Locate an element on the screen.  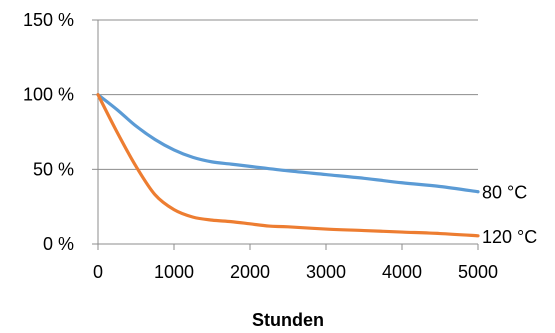
x-tick-label: 4000 is located at coordinates (402, 272).